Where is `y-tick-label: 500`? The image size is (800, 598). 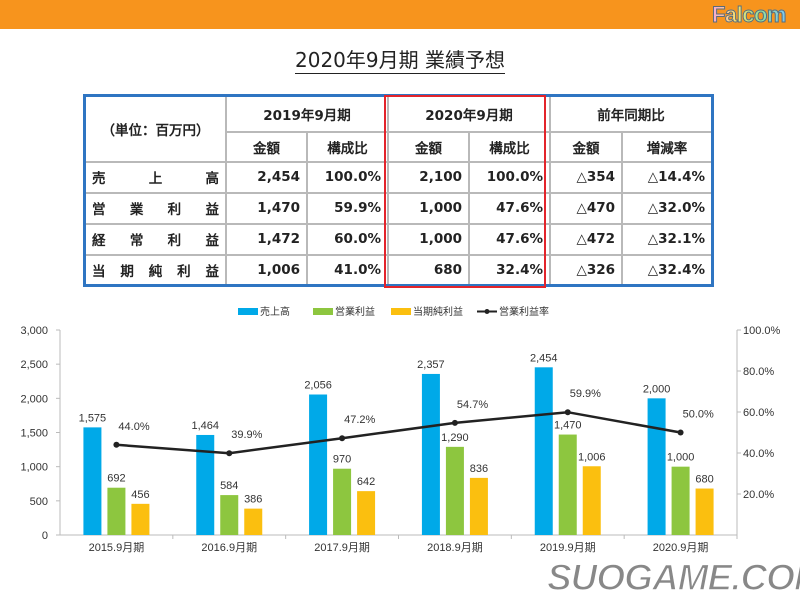 y-tick-label: 500 is located at coordinates (39, 502).